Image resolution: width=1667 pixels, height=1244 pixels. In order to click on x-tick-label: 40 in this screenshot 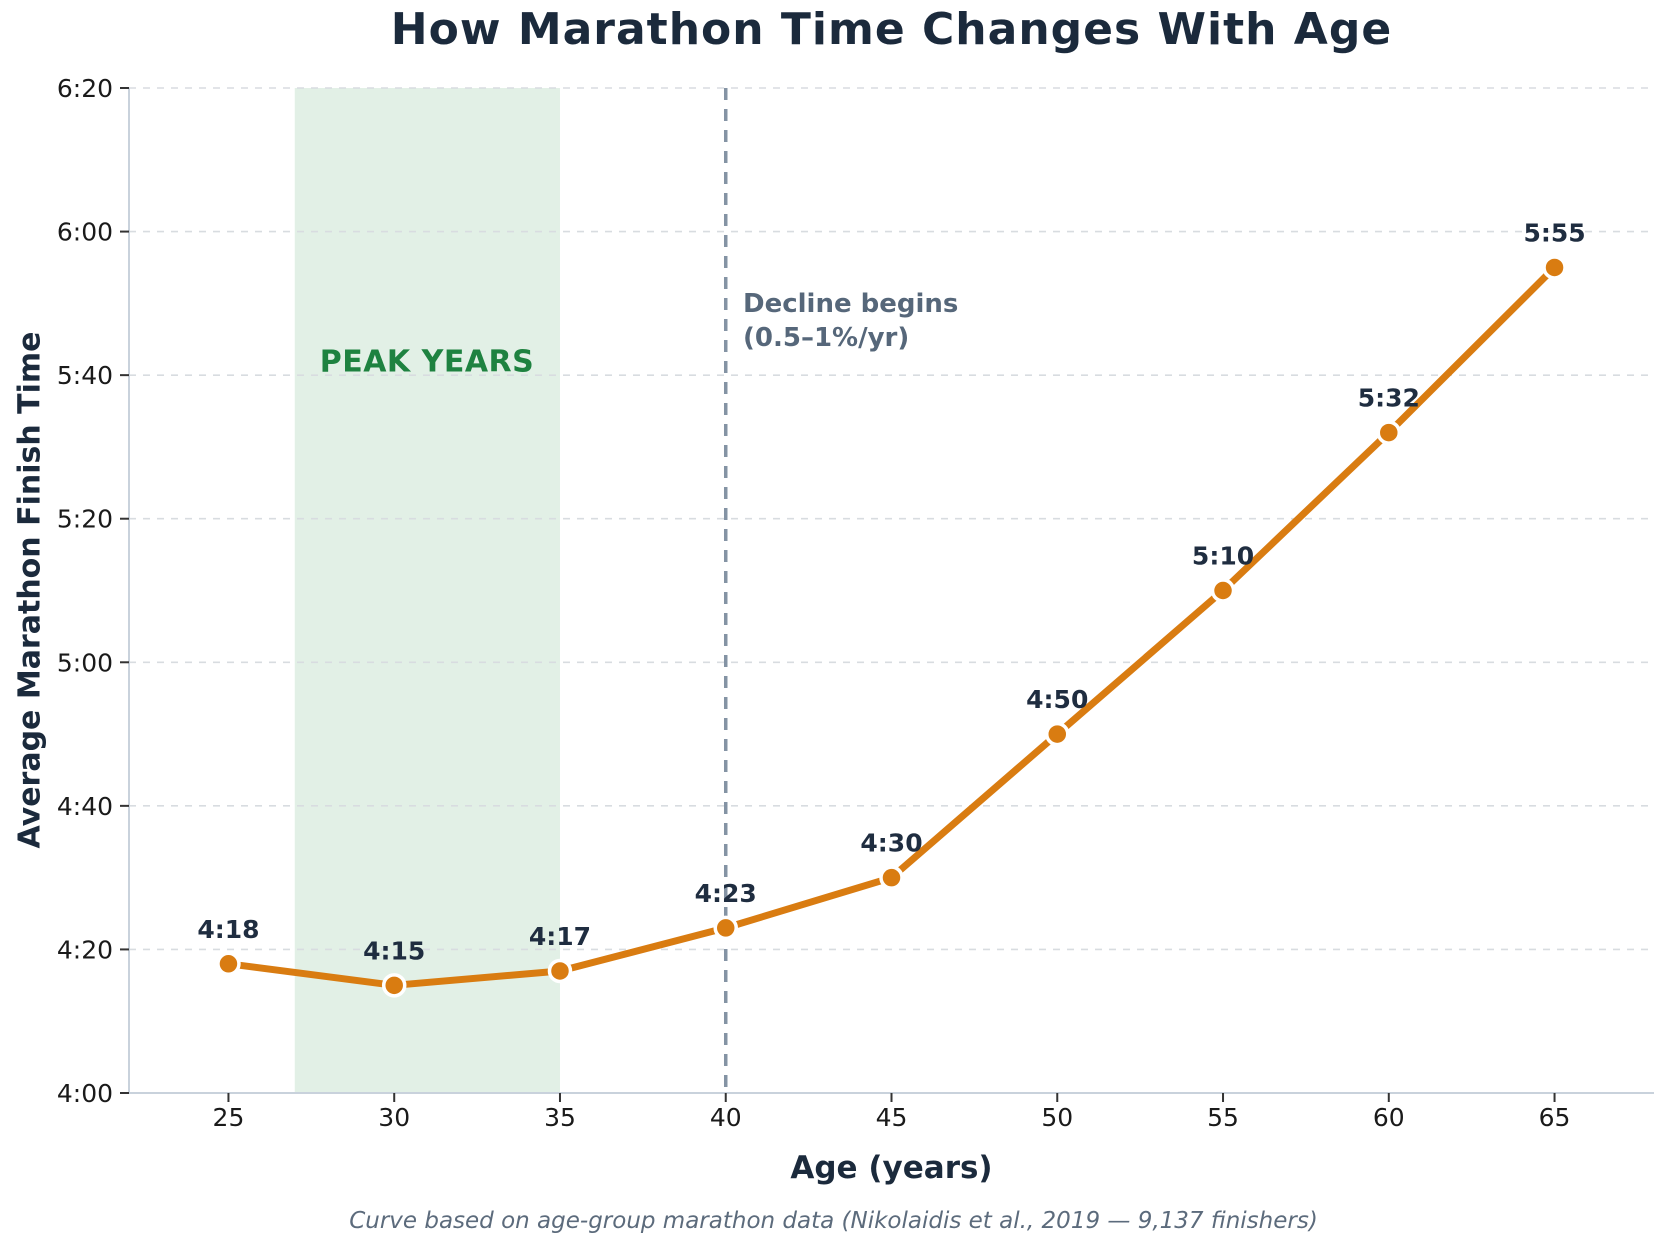, I will do `click(726, 1117)`.